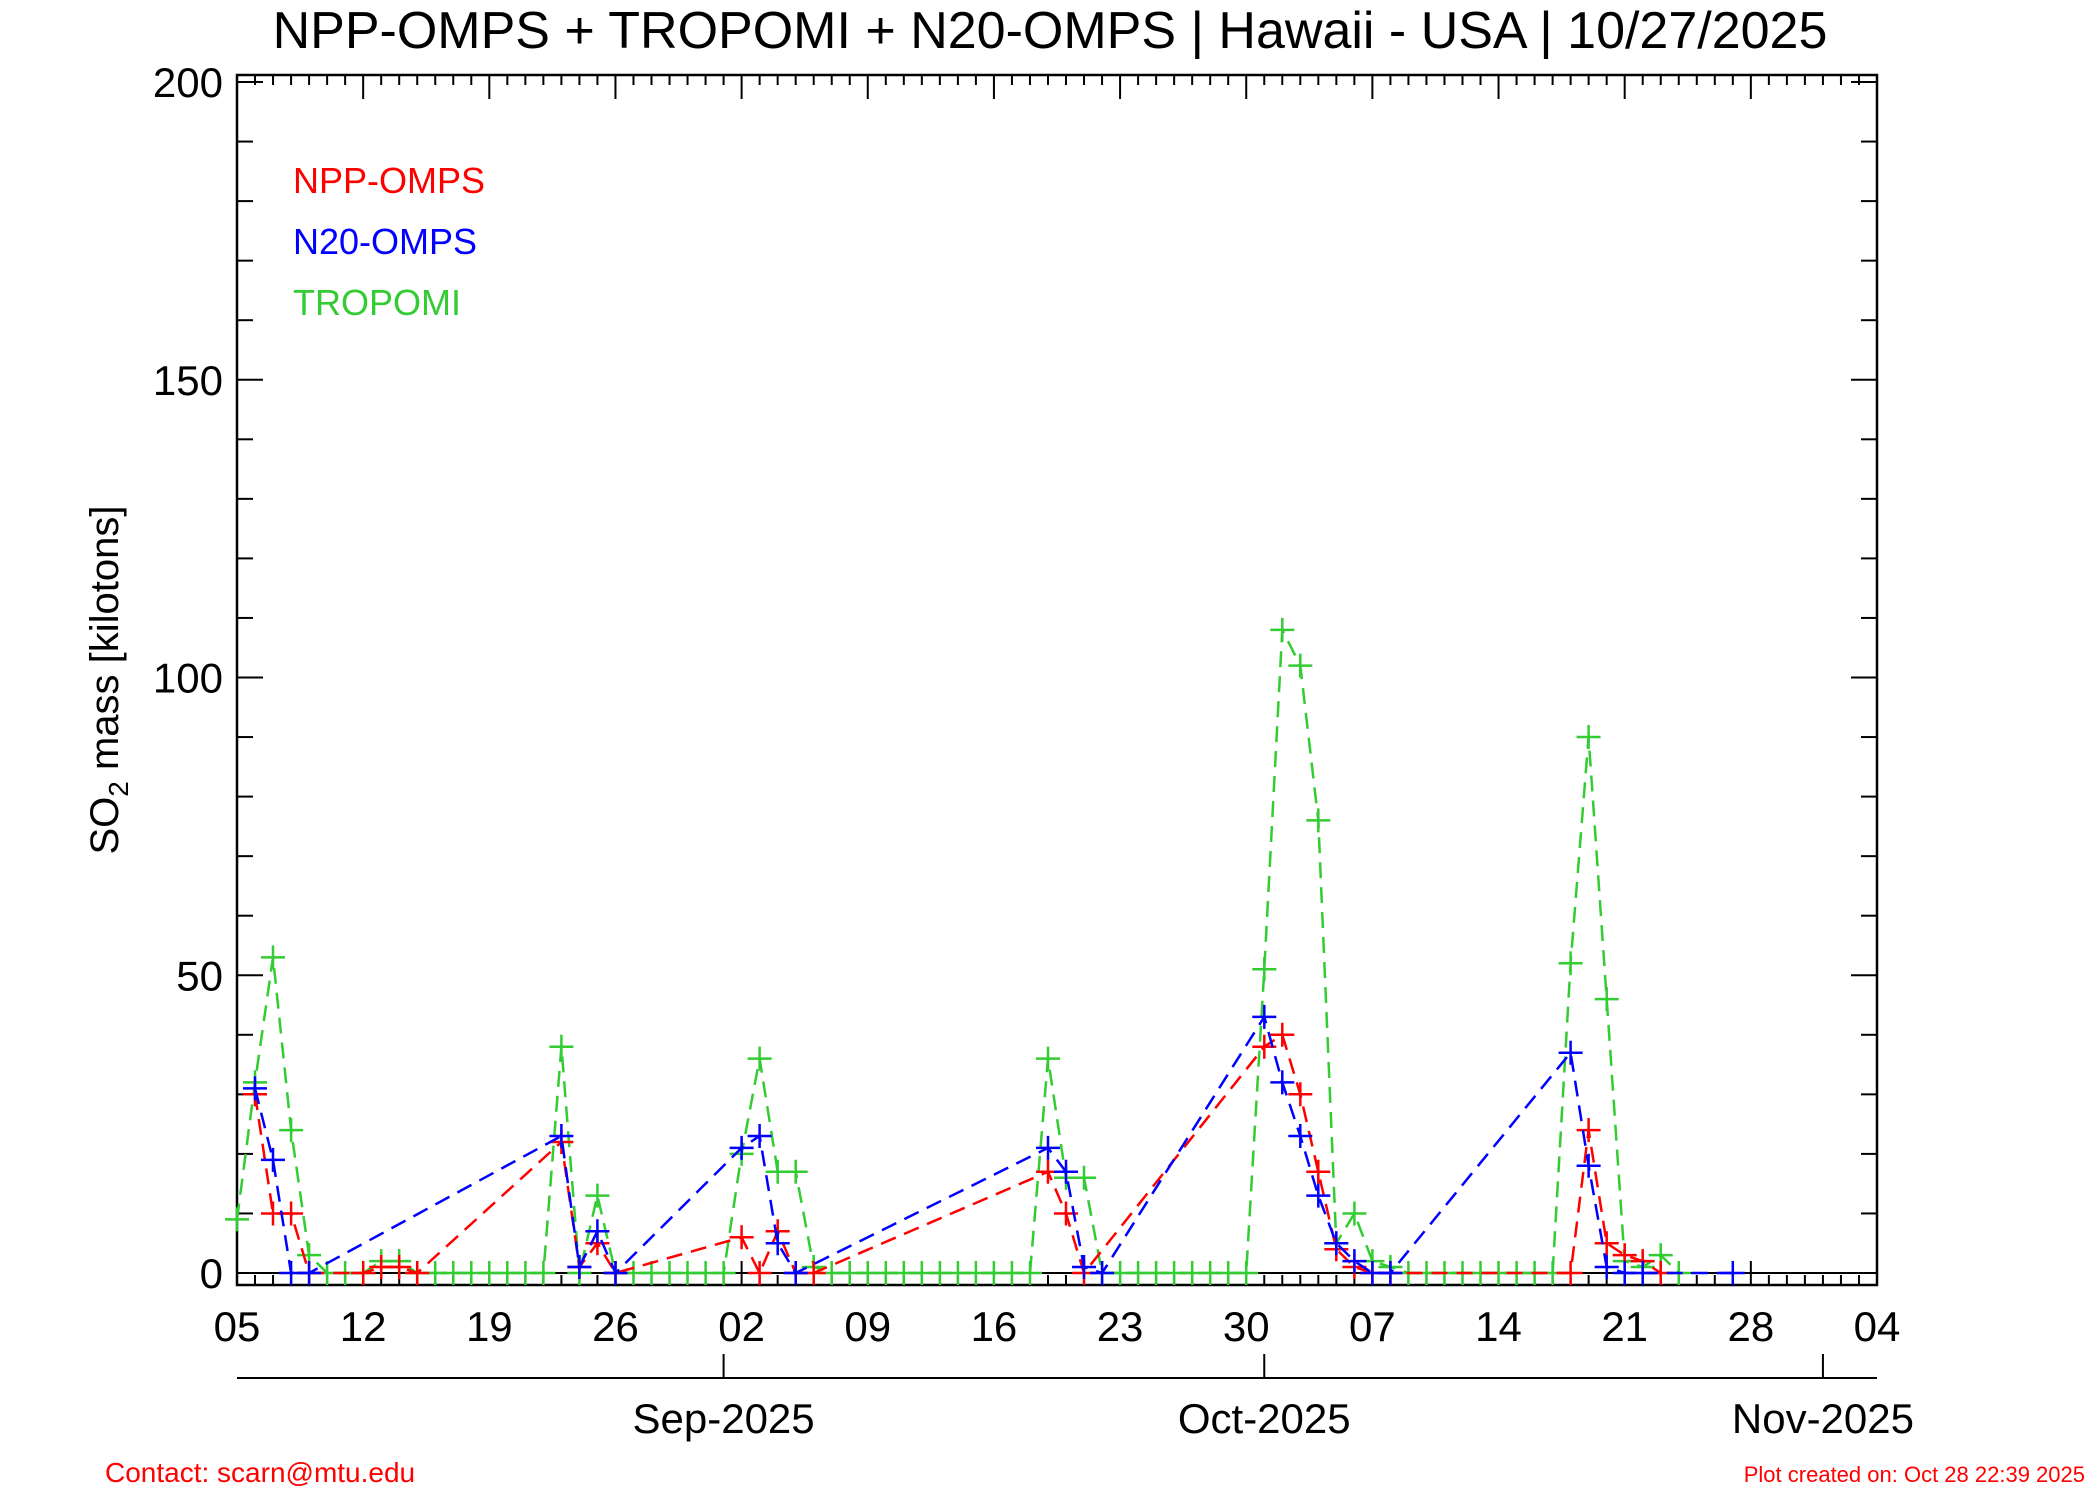 The width and height of the screenshot is (2100, 1500). Describe the element at coordinates (188, 82) in the screenshot. I see `y-tick-label: 200` at that location.